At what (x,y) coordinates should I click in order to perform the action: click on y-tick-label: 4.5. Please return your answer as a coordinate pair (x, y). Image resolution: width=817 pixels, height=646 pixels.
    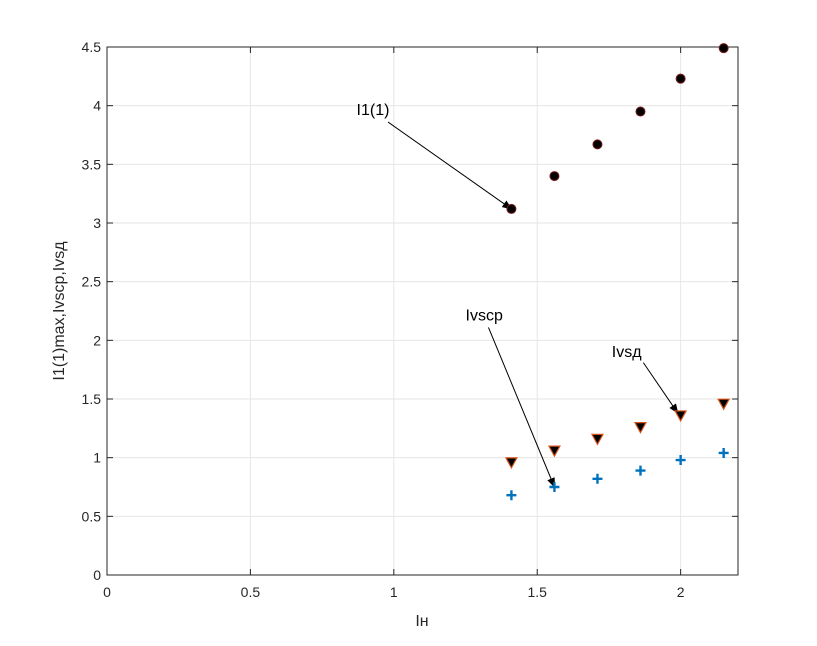
    Looking at the image, I should click on (92, 47).